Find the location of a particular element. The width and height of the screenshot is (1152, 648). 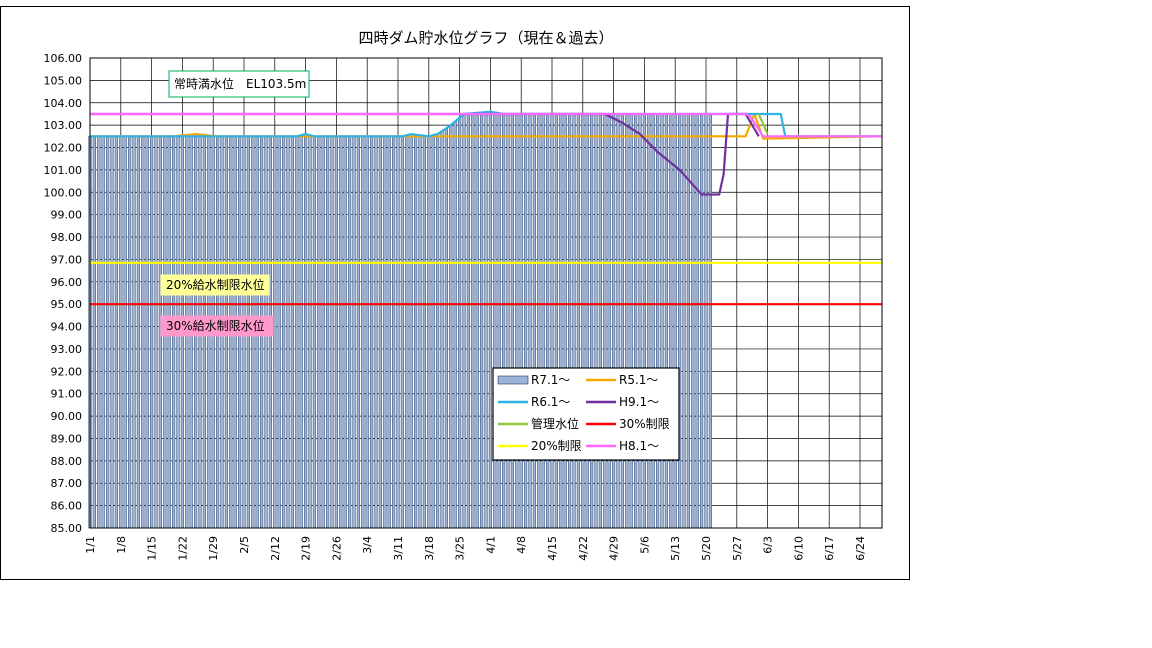

legend-label: 30%制限 is located at coordinates (644, 424).